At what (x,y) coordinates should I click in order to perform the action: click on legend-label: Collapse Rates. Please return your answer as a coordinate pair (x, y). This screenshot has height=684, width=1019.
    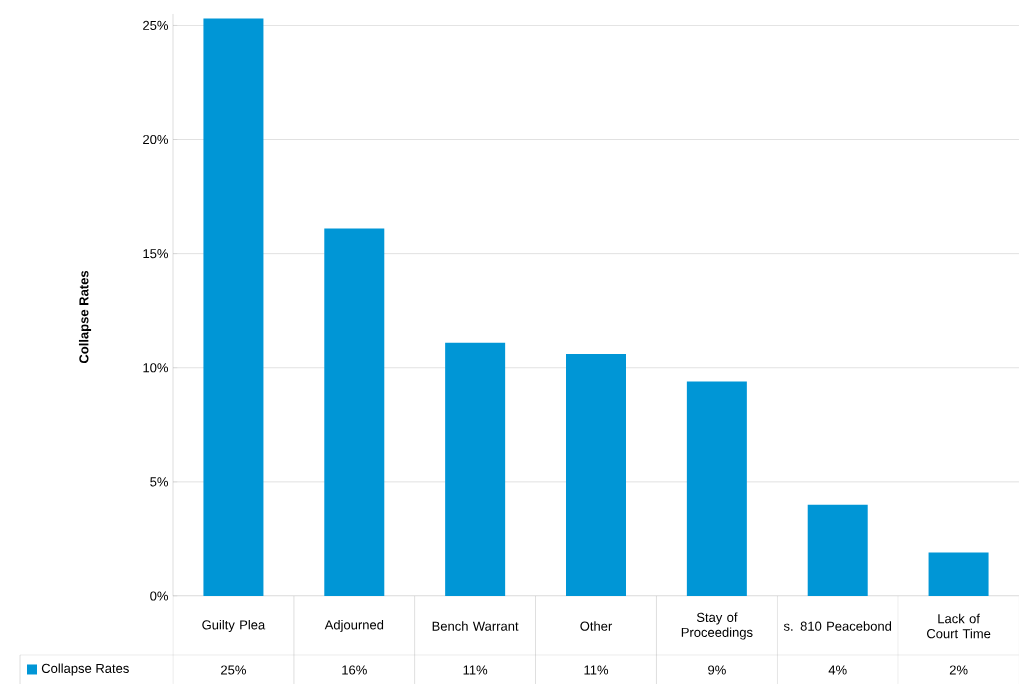
    Looking at the image, I should click on (85, 669).